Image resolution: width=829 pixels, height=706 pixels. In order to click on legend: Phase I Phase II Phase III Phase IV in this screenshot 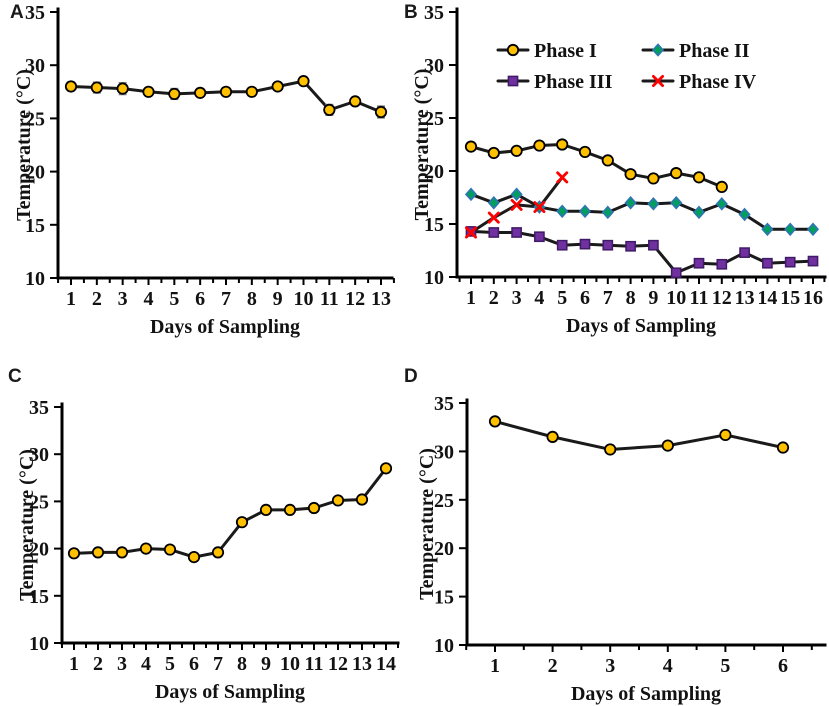, I will do `click(626, 66)`.